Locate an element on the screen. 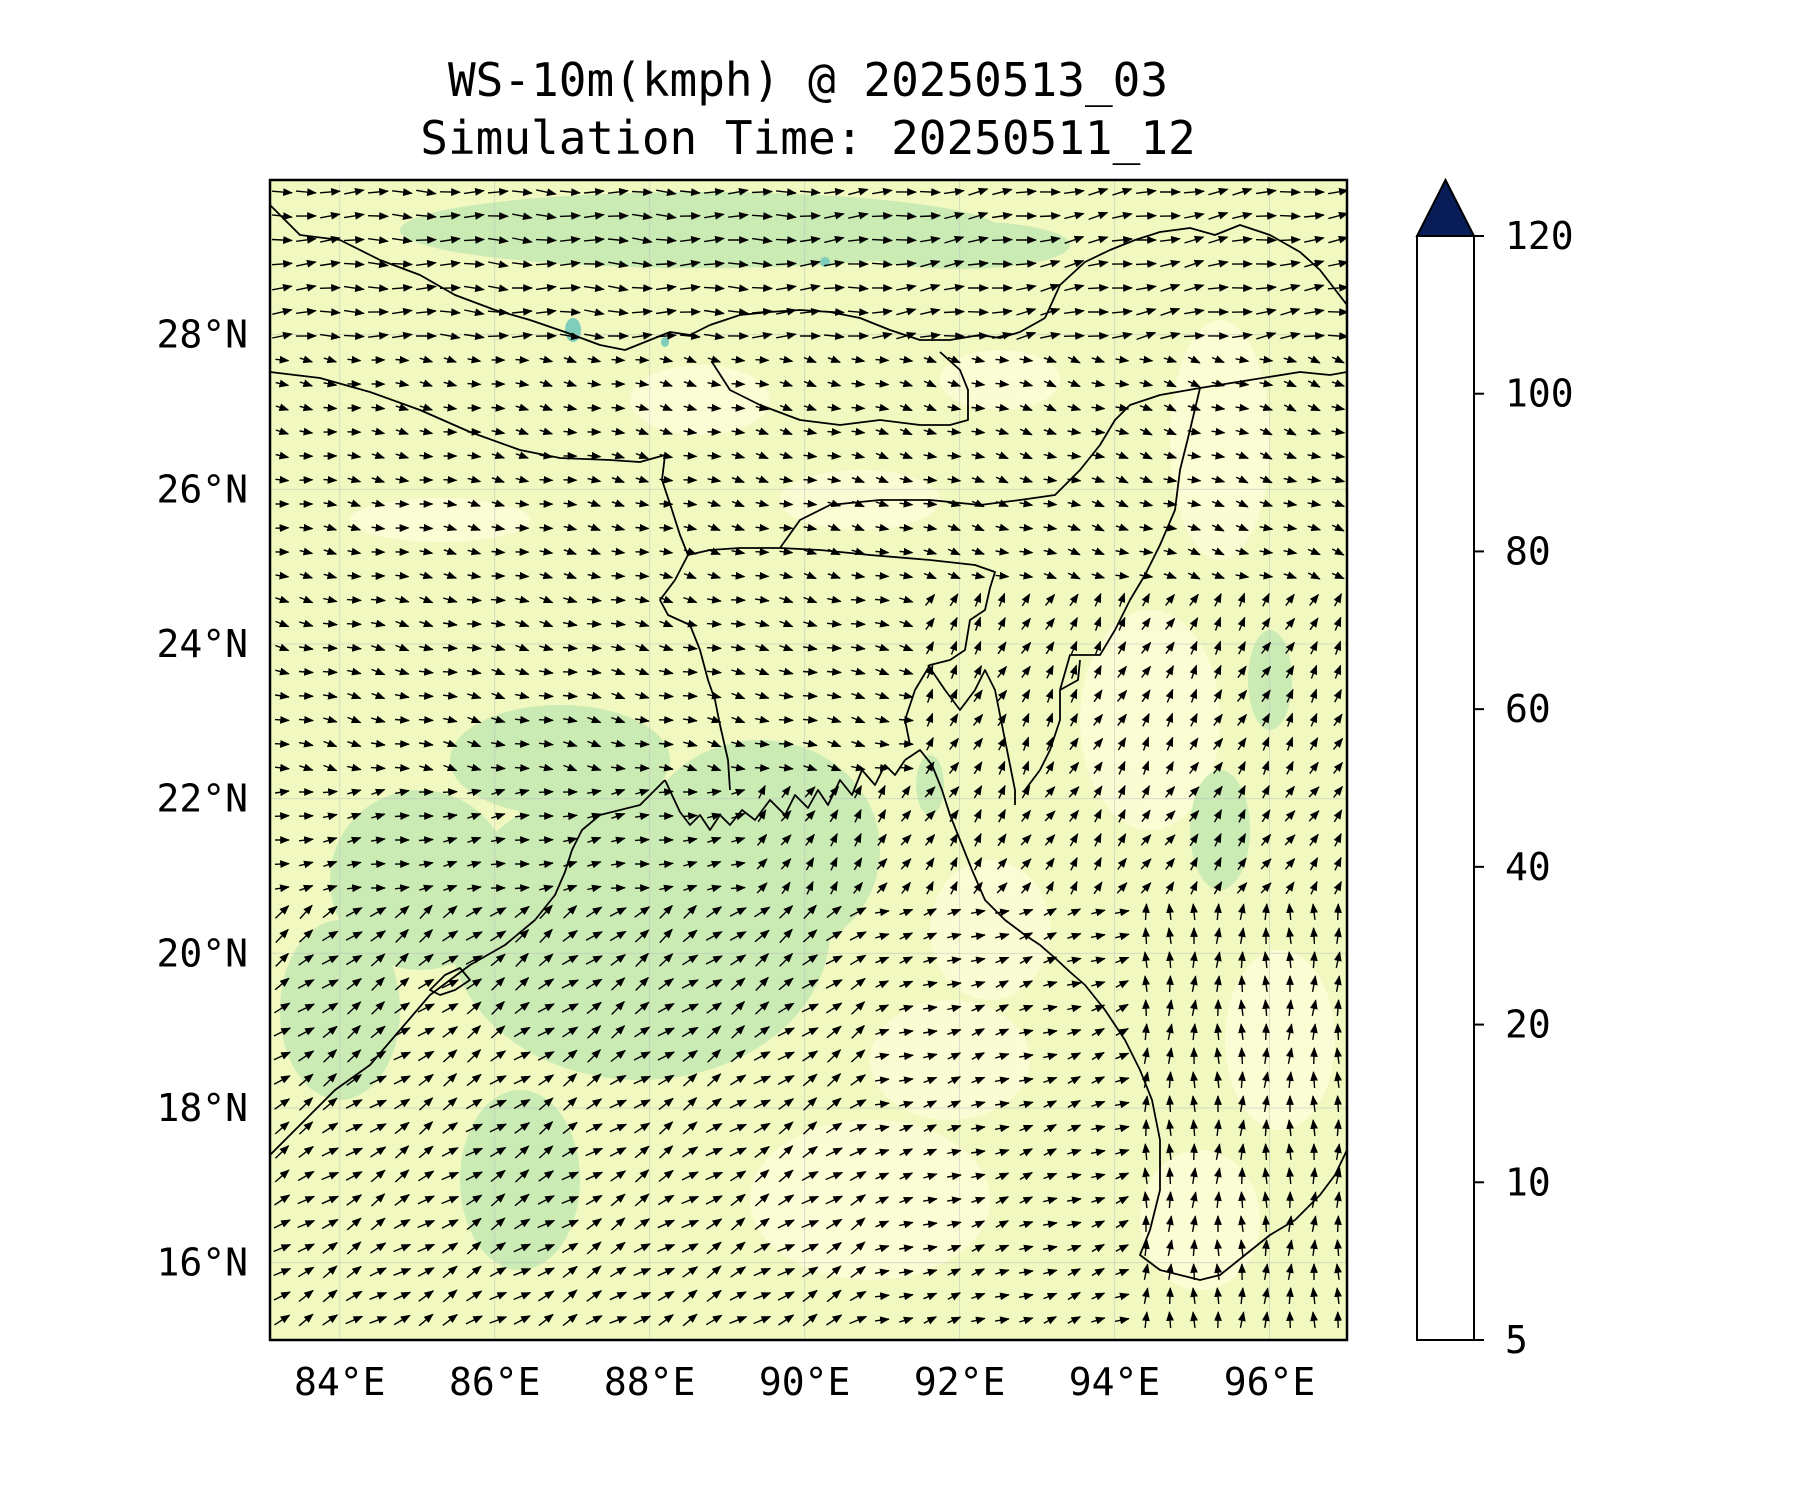 This screenshot has height=1500, width=1800. colorbar: 5 10 20 40 60 80 100 120 is located at coordinates (1494, 769).